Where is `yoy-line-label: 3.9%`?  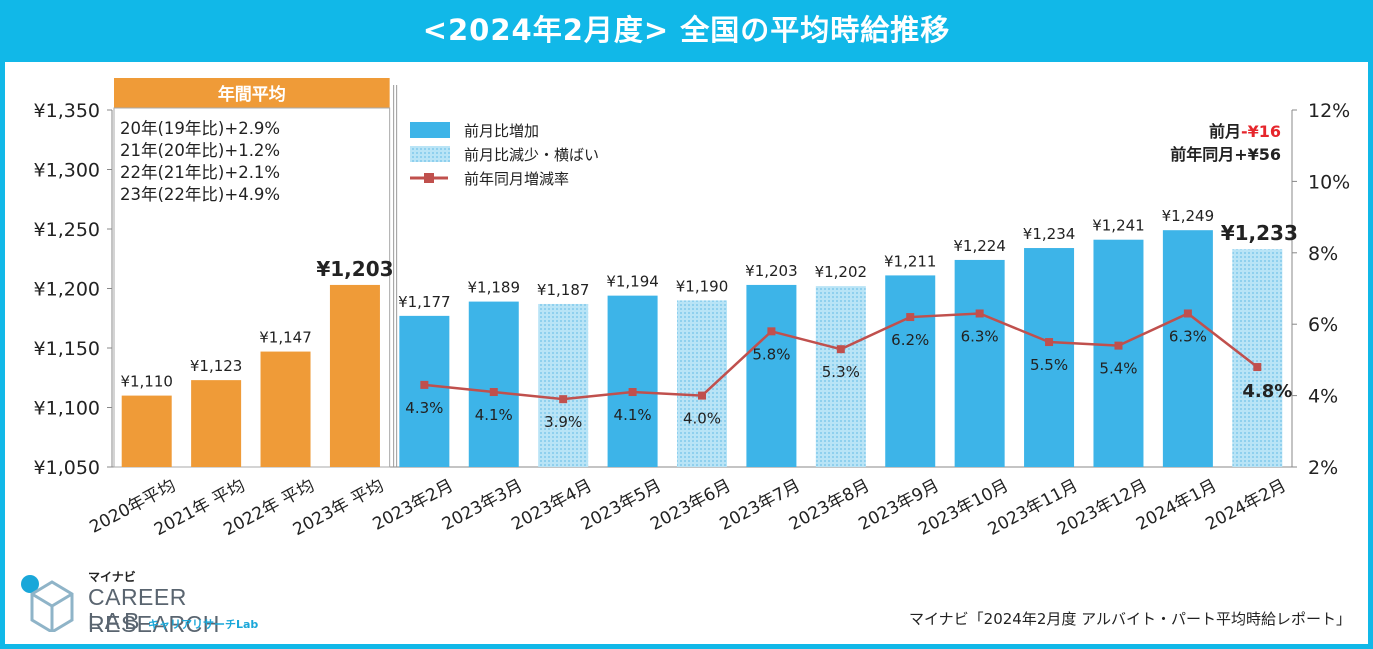
yoy-line-label: 3.9% is located at coordinates (563, 422).